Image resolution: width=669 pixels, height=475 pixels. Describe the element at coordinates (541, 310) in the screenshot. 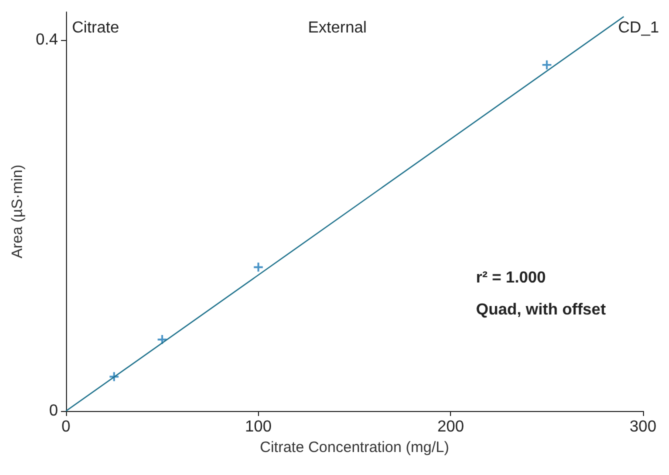

I see `annotation: Quad, with offset` at that location.